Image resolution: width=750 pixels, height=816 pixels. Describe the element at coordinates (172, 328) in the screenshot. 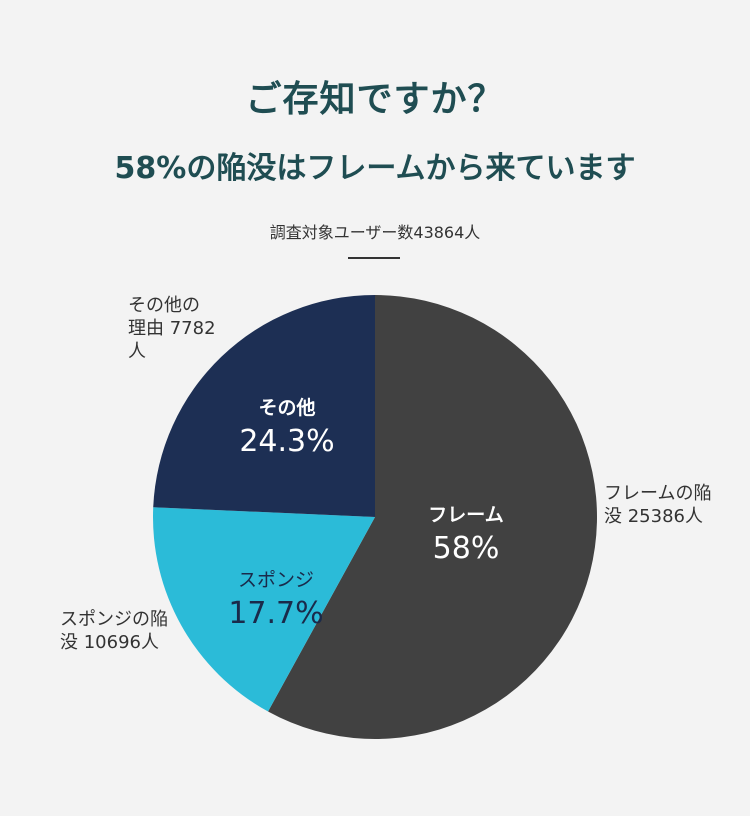

I see `callout-other: その他の 理由 7782 人` at that location.